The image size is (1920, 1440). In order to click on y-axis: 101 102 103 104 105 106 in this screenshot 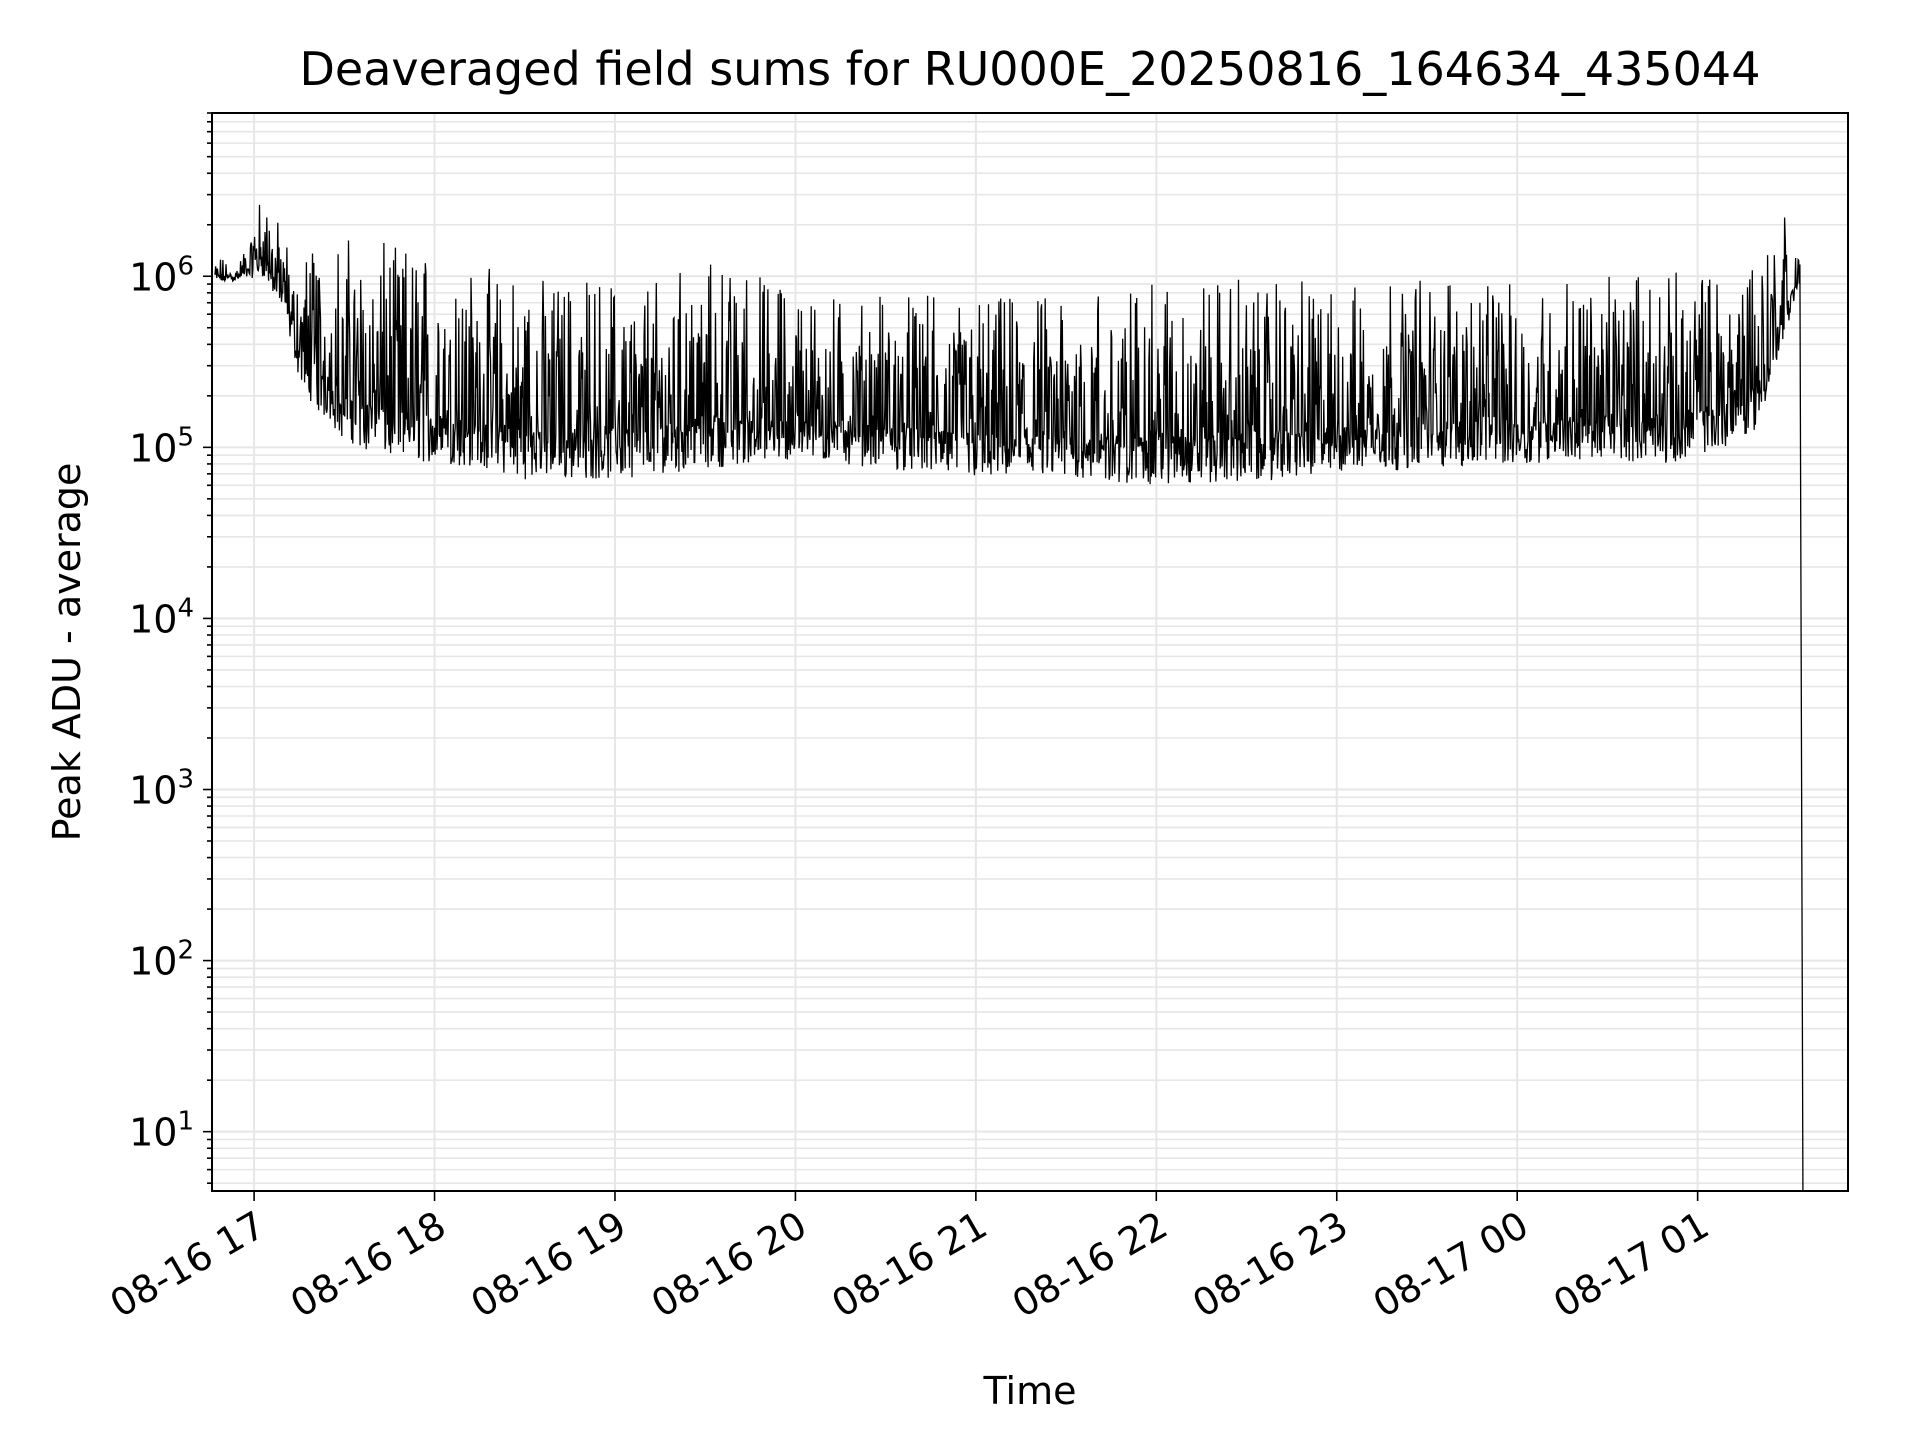, I will do `click(170, 648)`.